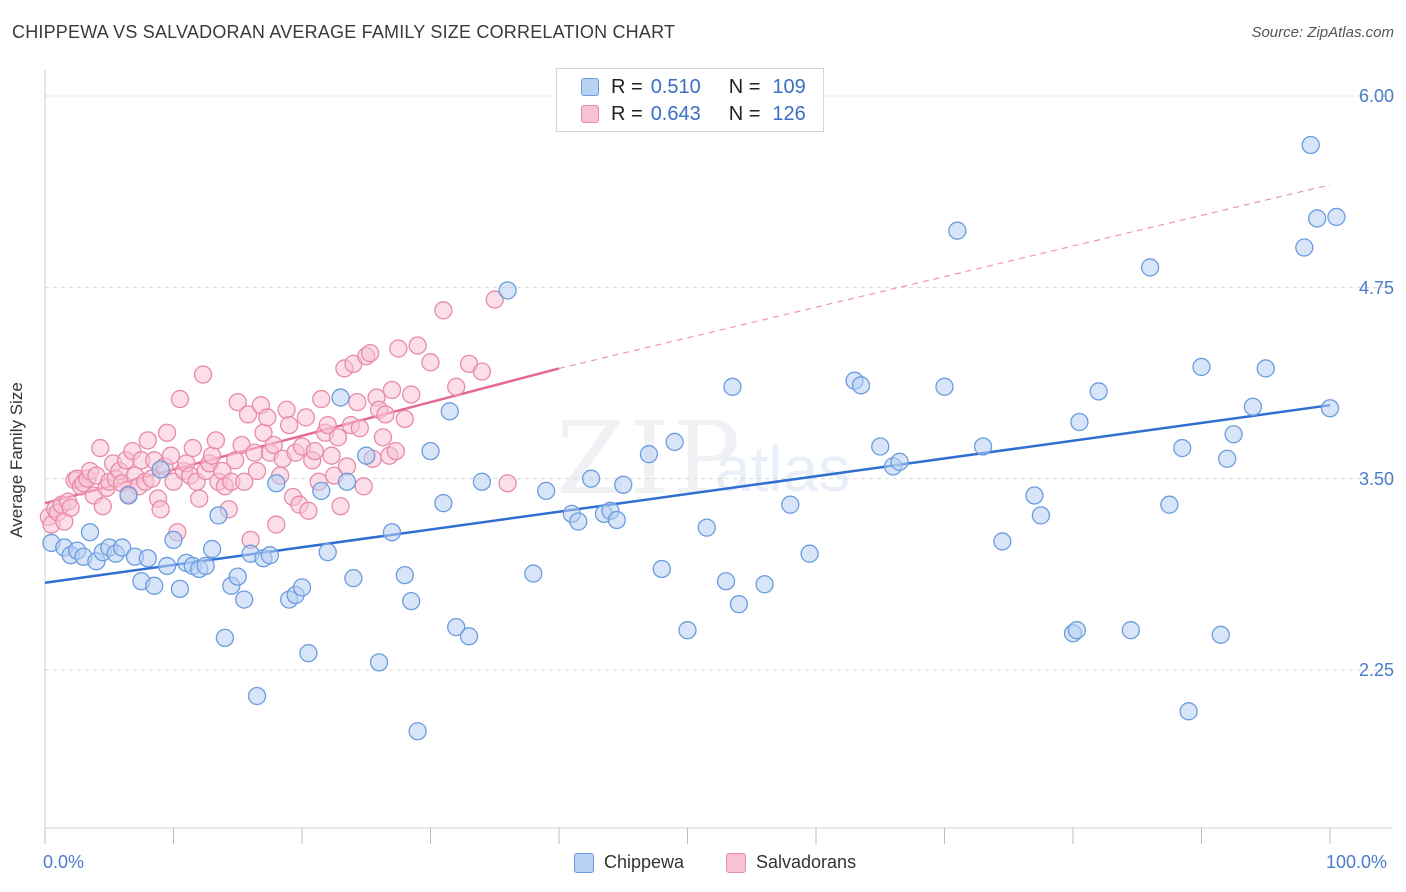 The height and width of the screenshot is (892, 1406). Describe the element at coordinates (789, 113) in the screenshot. I see `legend-n-value-salvadorans: 126` at that location.